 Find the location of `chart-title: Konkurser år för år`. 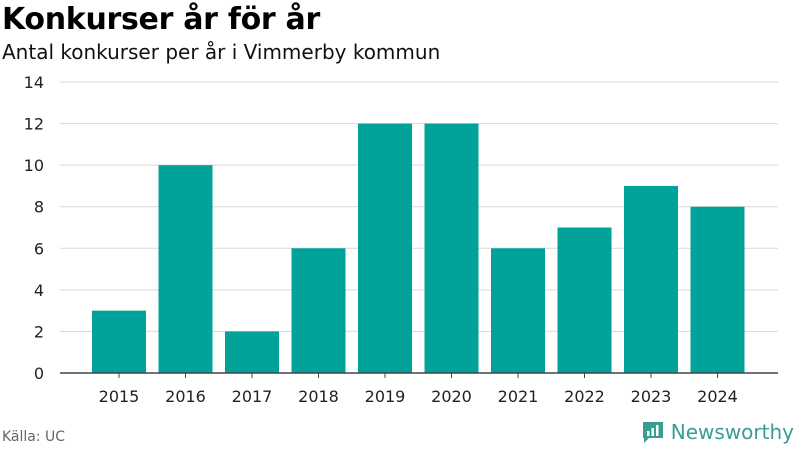

chart-title: Konkurser år för år is located at coordinates (161, 19).